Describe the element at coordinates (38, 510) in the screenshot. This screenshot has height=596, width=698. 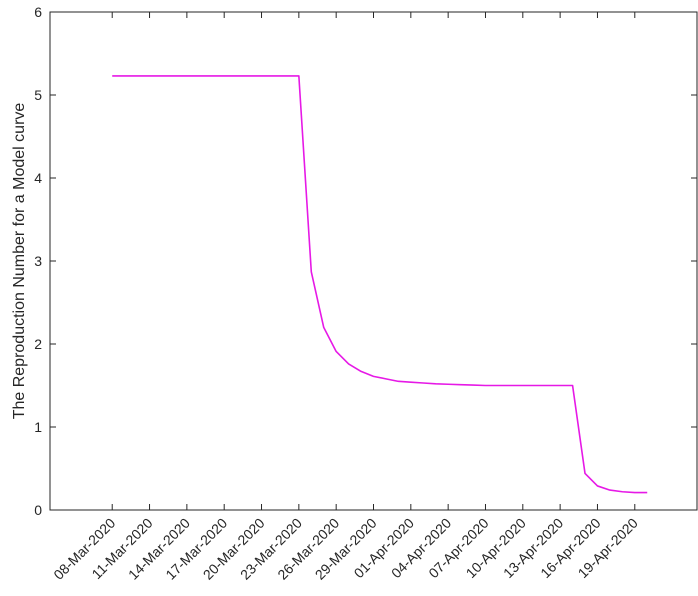
I see `y-tick-label: 0` at that location.